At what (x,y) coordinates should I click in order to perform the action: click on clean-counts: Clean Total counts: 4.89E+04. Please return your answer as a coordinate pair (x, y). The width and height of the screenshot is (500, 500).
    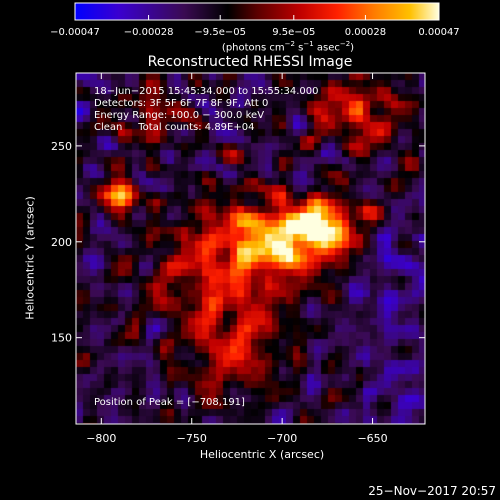
    Looking at the image, I should click on (174, 127).